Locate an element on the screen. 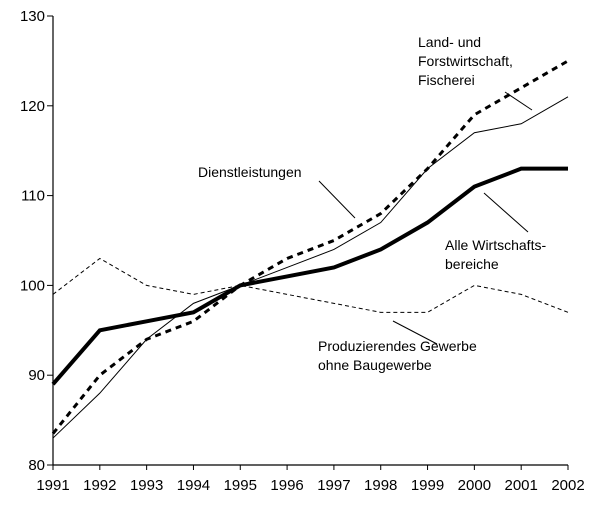 This screenshot has height=510, width=591. x-tick-label: 2002 is located at coordinates (567, 485).